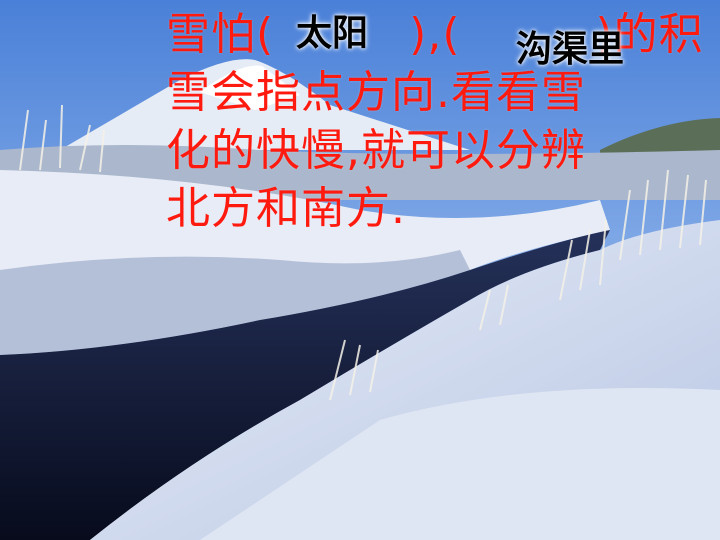 Image resolution: width=720 pixels, height=540 pixels. What do you see at coordinates (570, 49) in the screenshot?
I see `answer-blank-2: 沟渠里` at bounding box center [570, 49].